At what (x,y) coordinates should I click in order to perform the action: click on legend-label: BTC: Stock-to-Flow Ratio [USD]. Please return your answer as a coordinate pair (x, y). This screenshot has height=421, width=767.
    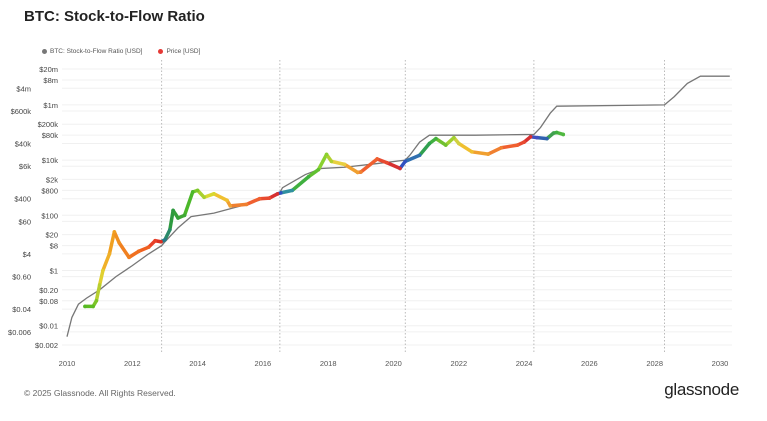
    Looking at the image, I should click on (96, 51).